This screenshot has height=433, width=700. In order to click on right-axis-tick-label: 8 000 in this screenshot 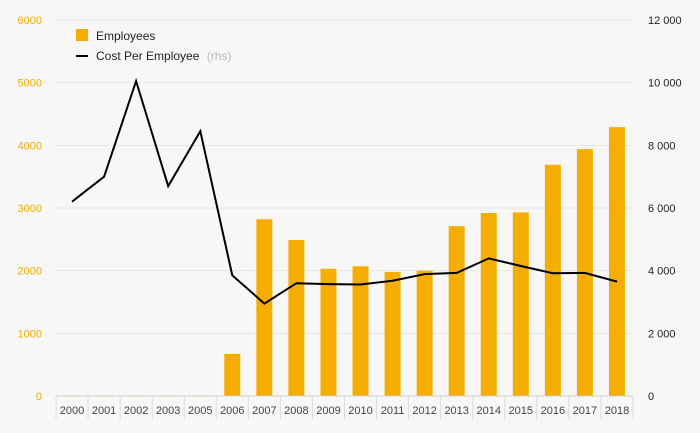, I will do `click(662, 146)`.